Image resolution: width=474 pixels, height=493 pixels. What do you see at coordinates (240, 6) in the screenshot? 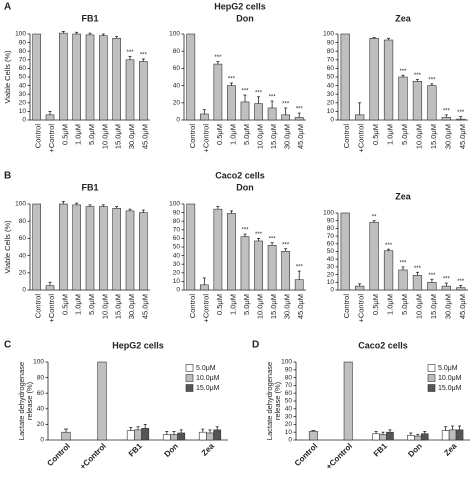
I see `panel-title: HepG2 cells` at bounding box center [240, 6].